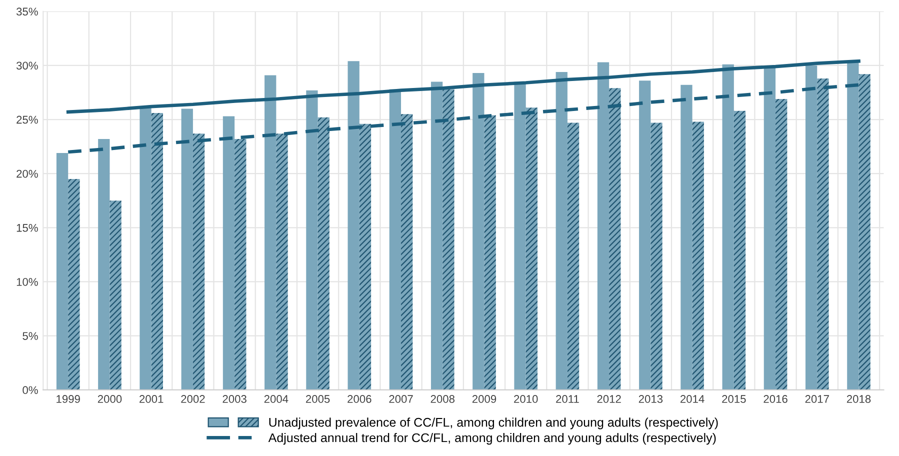  Describe the element at coordinates (68, 399) in the screenshot. I see `x-tick-label: 1999` at that location.